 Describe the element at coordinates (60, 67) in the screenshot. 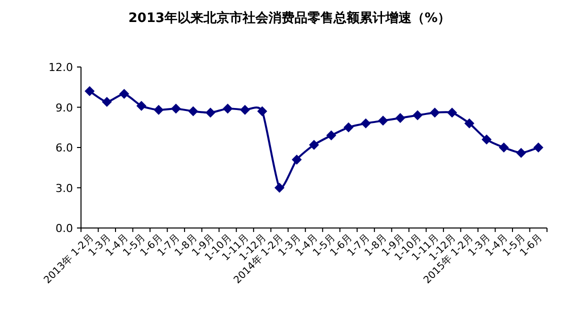

I see `y-tick-label: 12.0` at that location.